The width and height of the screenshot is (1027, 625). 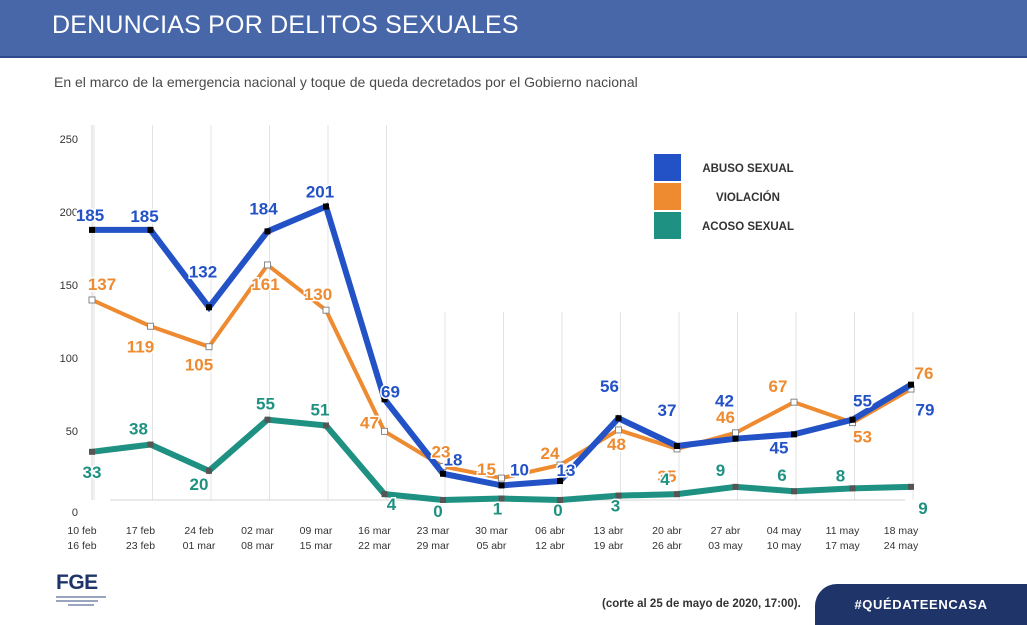 What do you see at coordinates (840, 475) in the screenshot?
I see `data-label: 8` at bounding box center [840, 475].